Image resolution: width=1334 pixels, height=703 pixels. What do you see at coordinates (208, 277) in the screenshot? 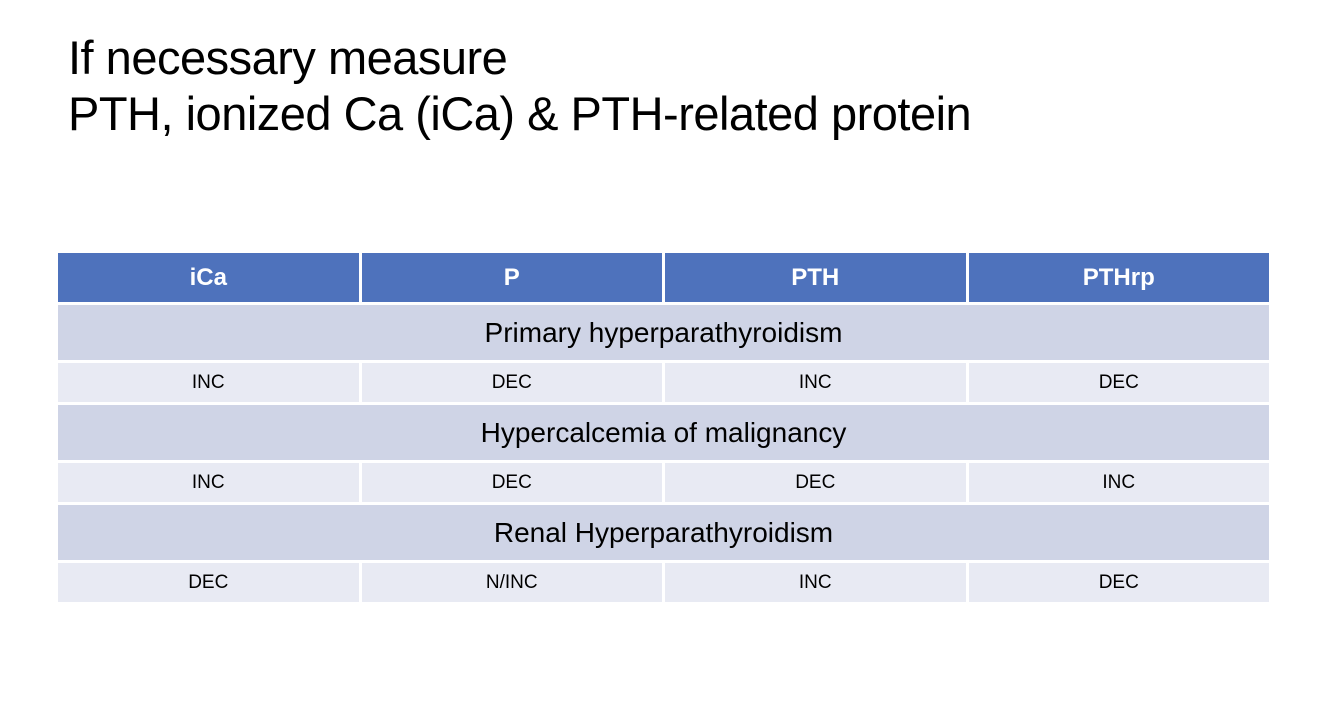
I see `column-header-ica: iCa` at bounding box center [208, 277].